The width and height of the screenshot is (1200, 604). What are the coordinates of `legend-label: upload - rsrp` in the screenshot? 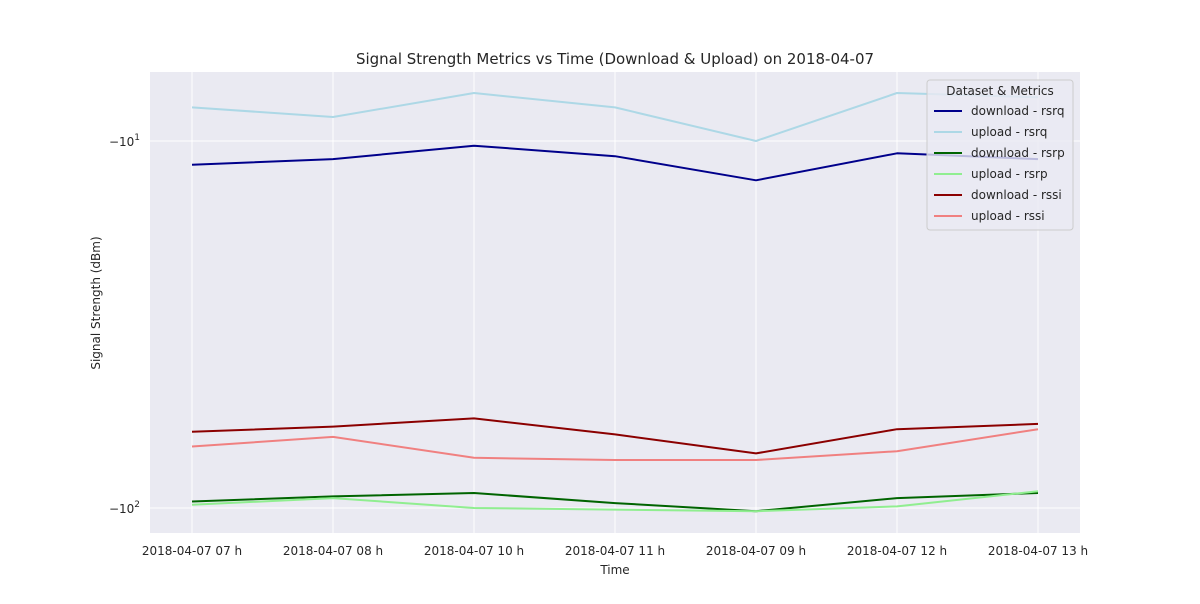 It's located at (1009, 174).